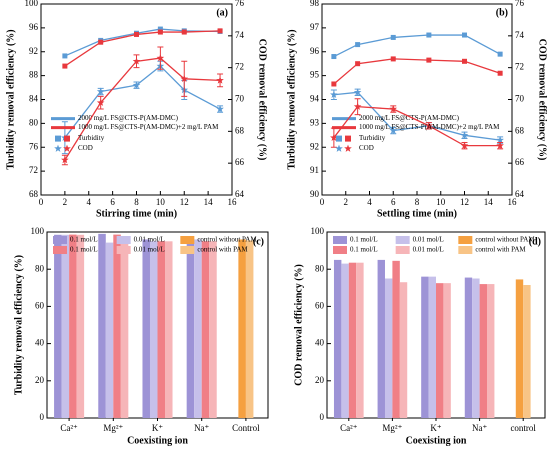 The width and height of the screenshot is (550, 451). Describe the element at coordinates (240, 35) in the screenshot. I see `y2-tick-label: 74` at that location.